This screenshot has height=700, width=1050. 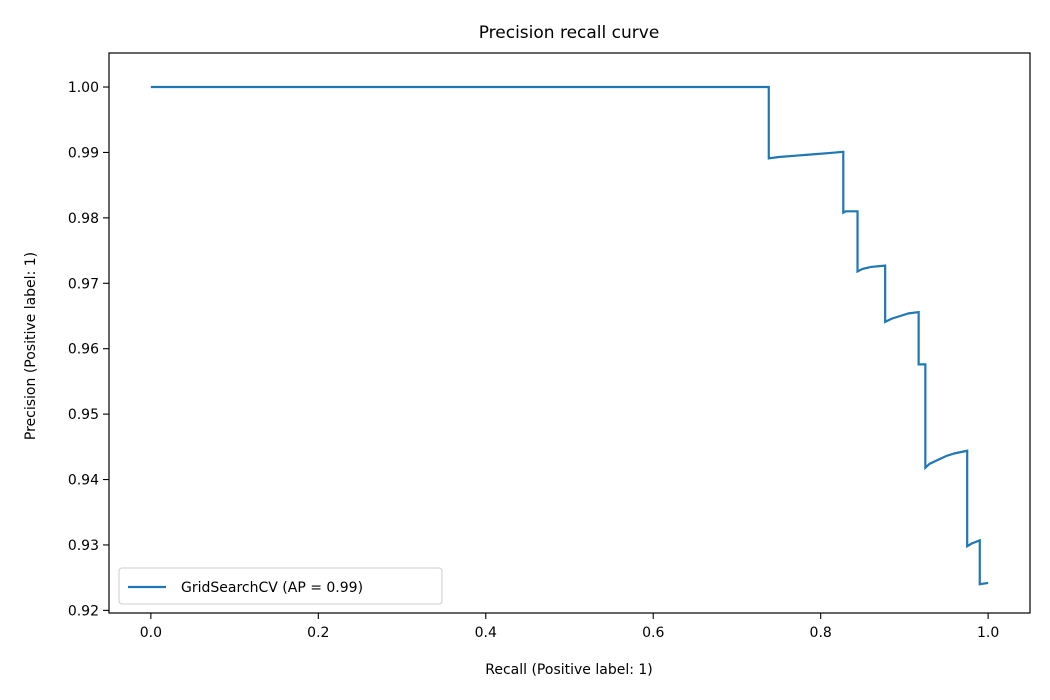 What do you see at coordinates (318, 633) in the screenshot?
I see `x-tick-label: 0.2` at bounding box center [318, 633].